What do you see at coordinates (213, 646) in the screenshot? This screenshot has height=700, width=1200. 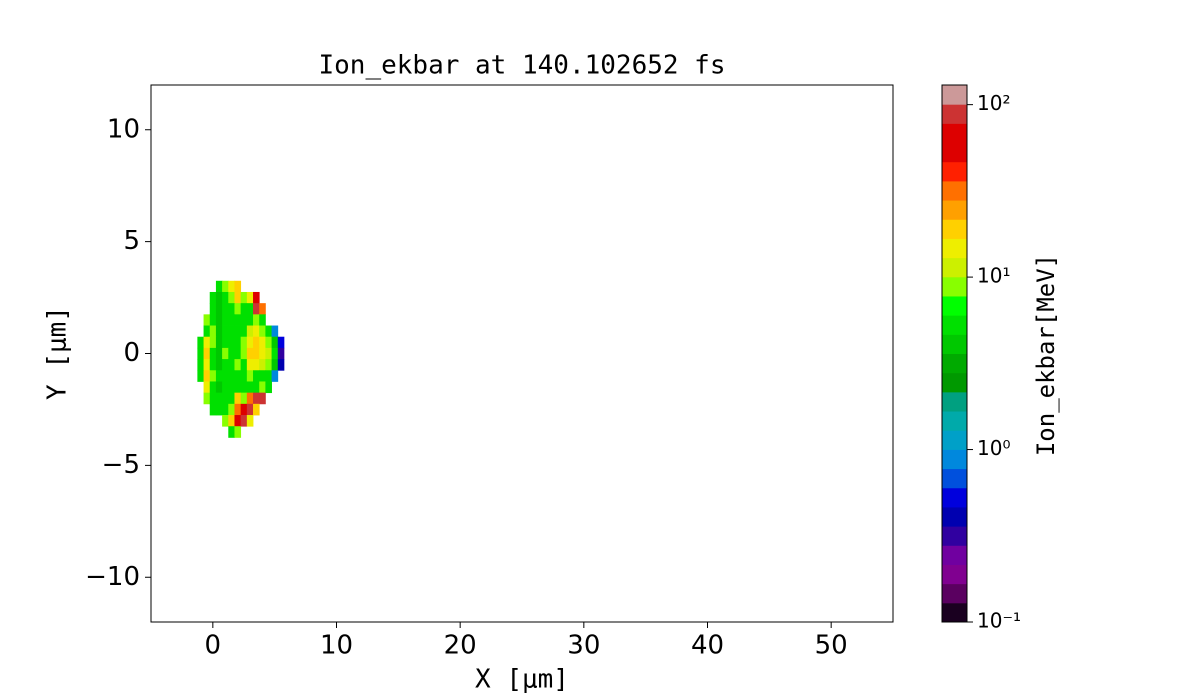 I see `x-tick-label: 0` at bounding box center [213, 646].